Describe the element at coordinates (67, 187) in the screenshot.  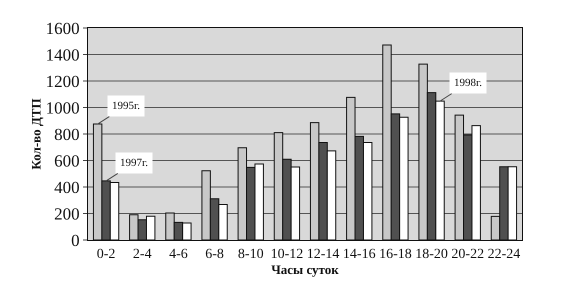
I see `y-tick-label: 400` at that location.